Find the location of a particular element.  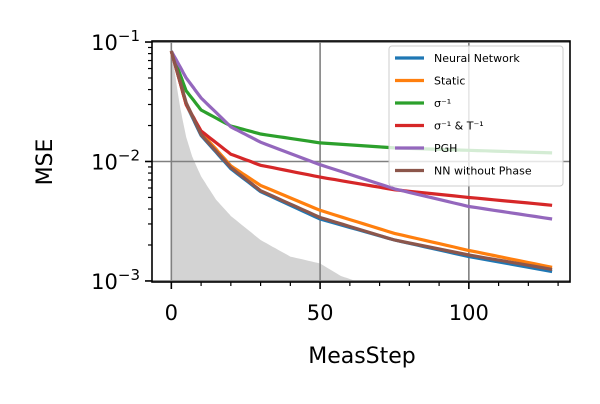

legend-label: Static is located at coordinates (449, 81).